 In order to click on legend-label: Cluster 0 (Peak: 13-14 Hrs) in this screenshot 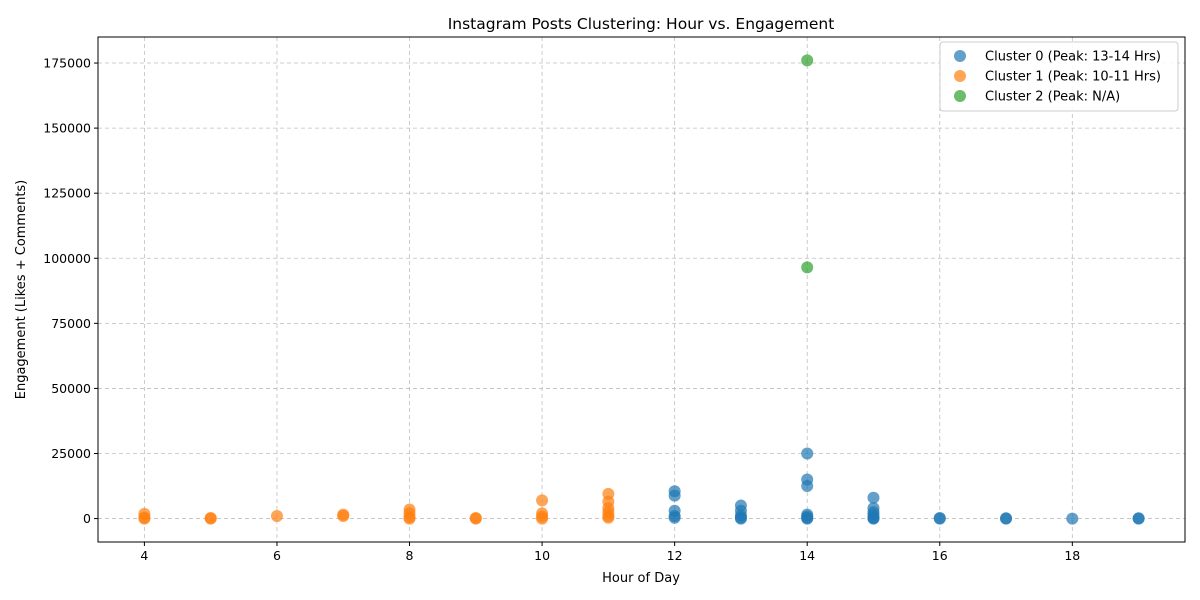, I will do `click(1073, 57)`.